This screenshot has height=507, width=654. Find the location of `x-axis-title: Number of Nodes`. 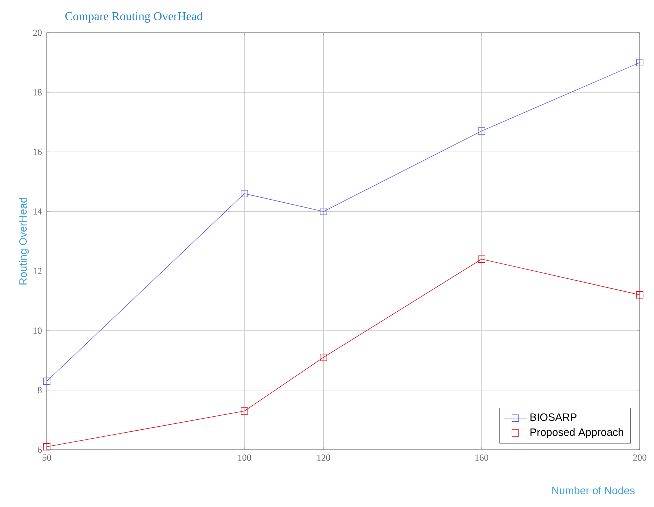

x-axis-title: Number of Nodes is located at coordinates (593, 490).